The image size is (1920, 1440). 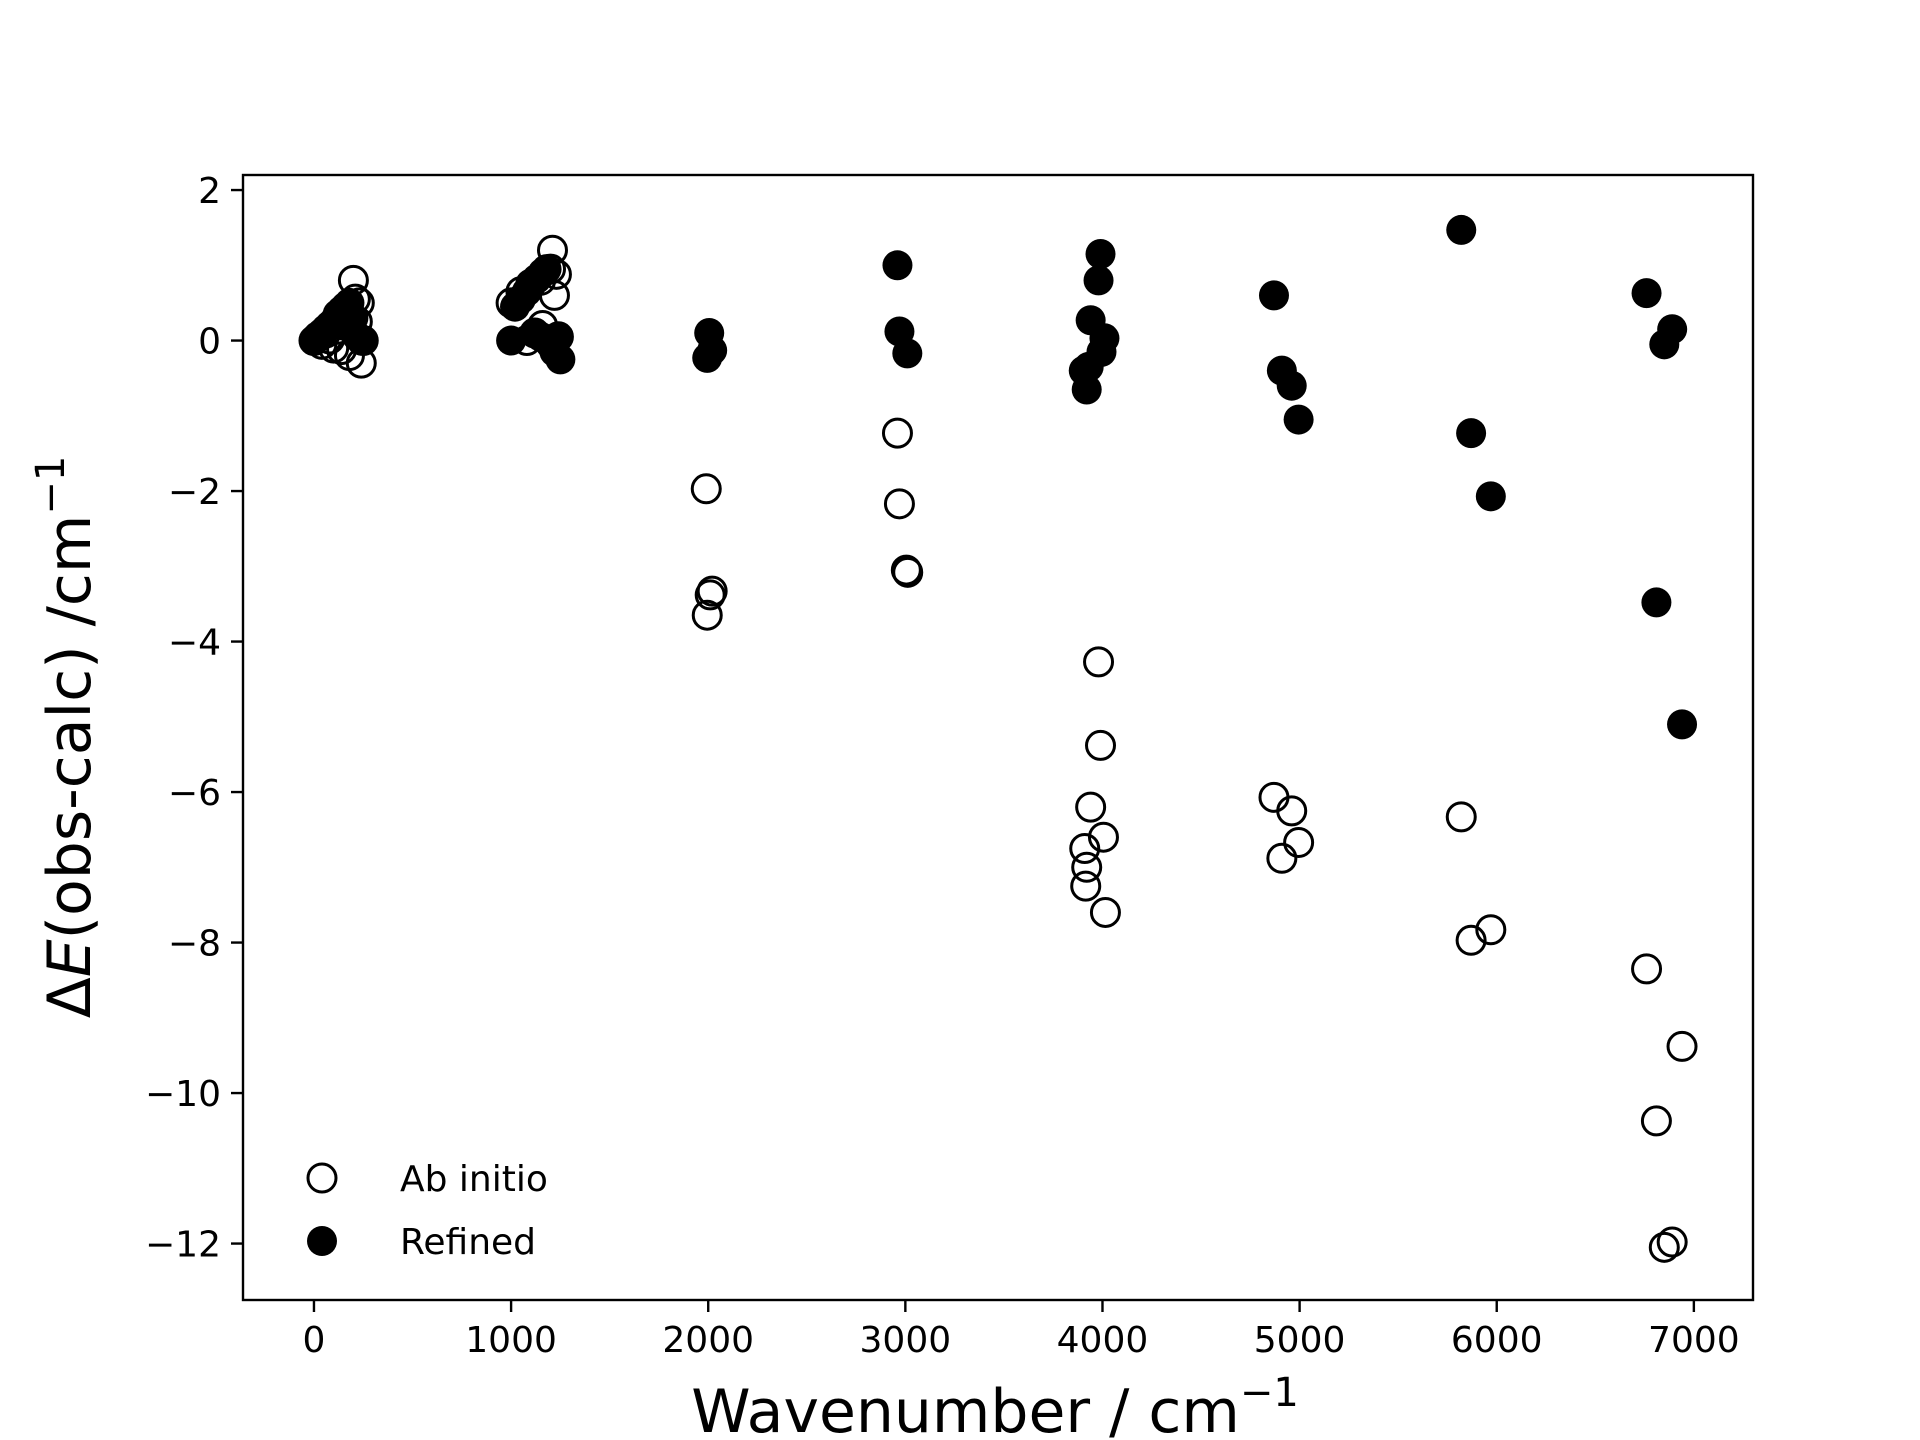 I want to click on y-axis-title: ΔE(obs-calc) /cm−1, so click(x=66, y=737).